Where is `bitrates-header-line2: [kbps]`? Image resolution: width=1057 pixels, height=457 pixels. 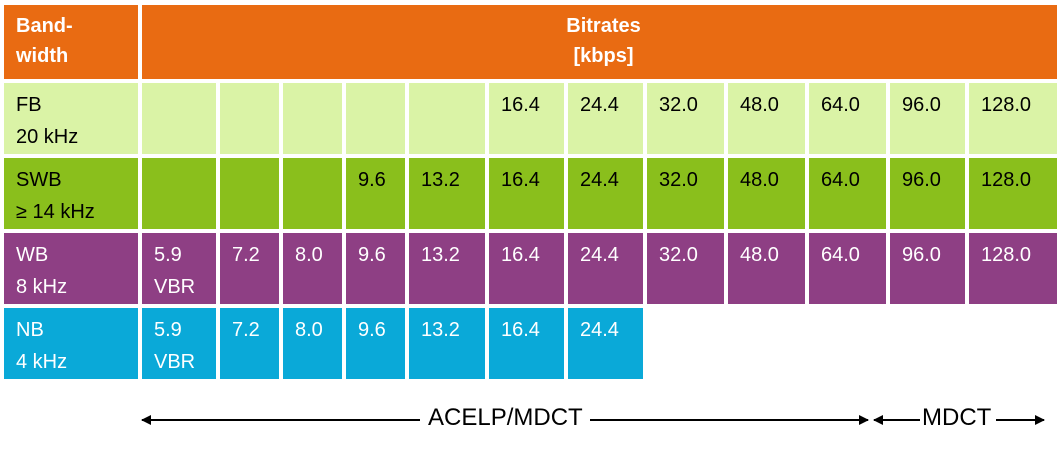 bitrates-header-line2: [kbps] is located at coordinates (603, 56).